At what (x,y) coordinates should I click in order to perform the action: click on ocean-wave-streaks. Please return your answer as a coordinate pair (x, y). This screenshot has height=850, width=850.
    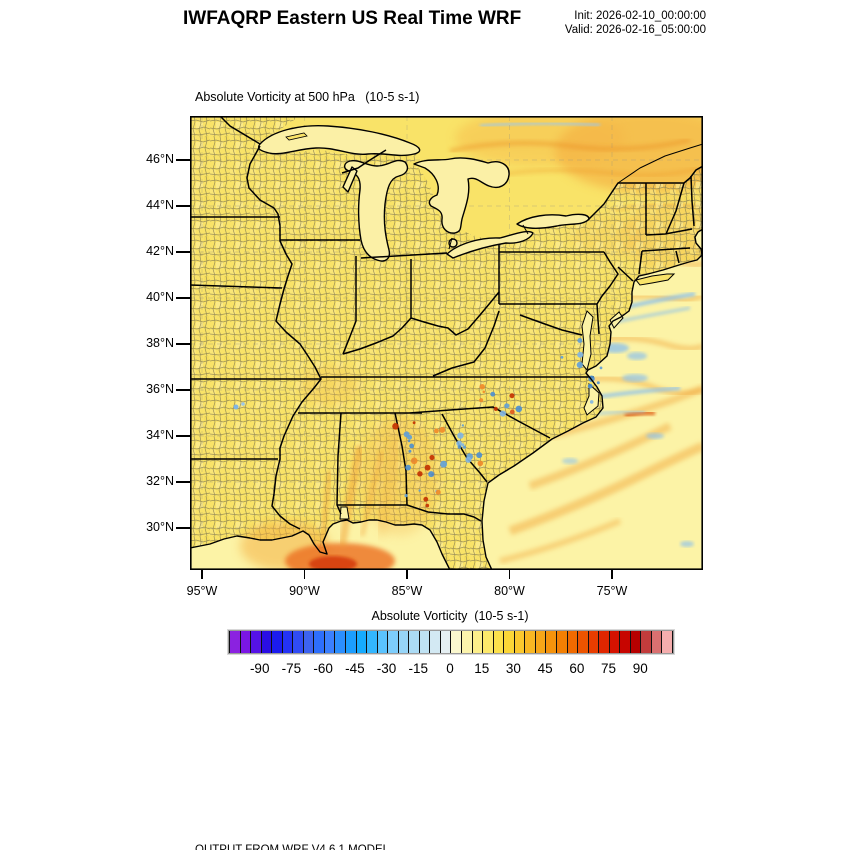
    Looking at the image, I should click on (601, 410).